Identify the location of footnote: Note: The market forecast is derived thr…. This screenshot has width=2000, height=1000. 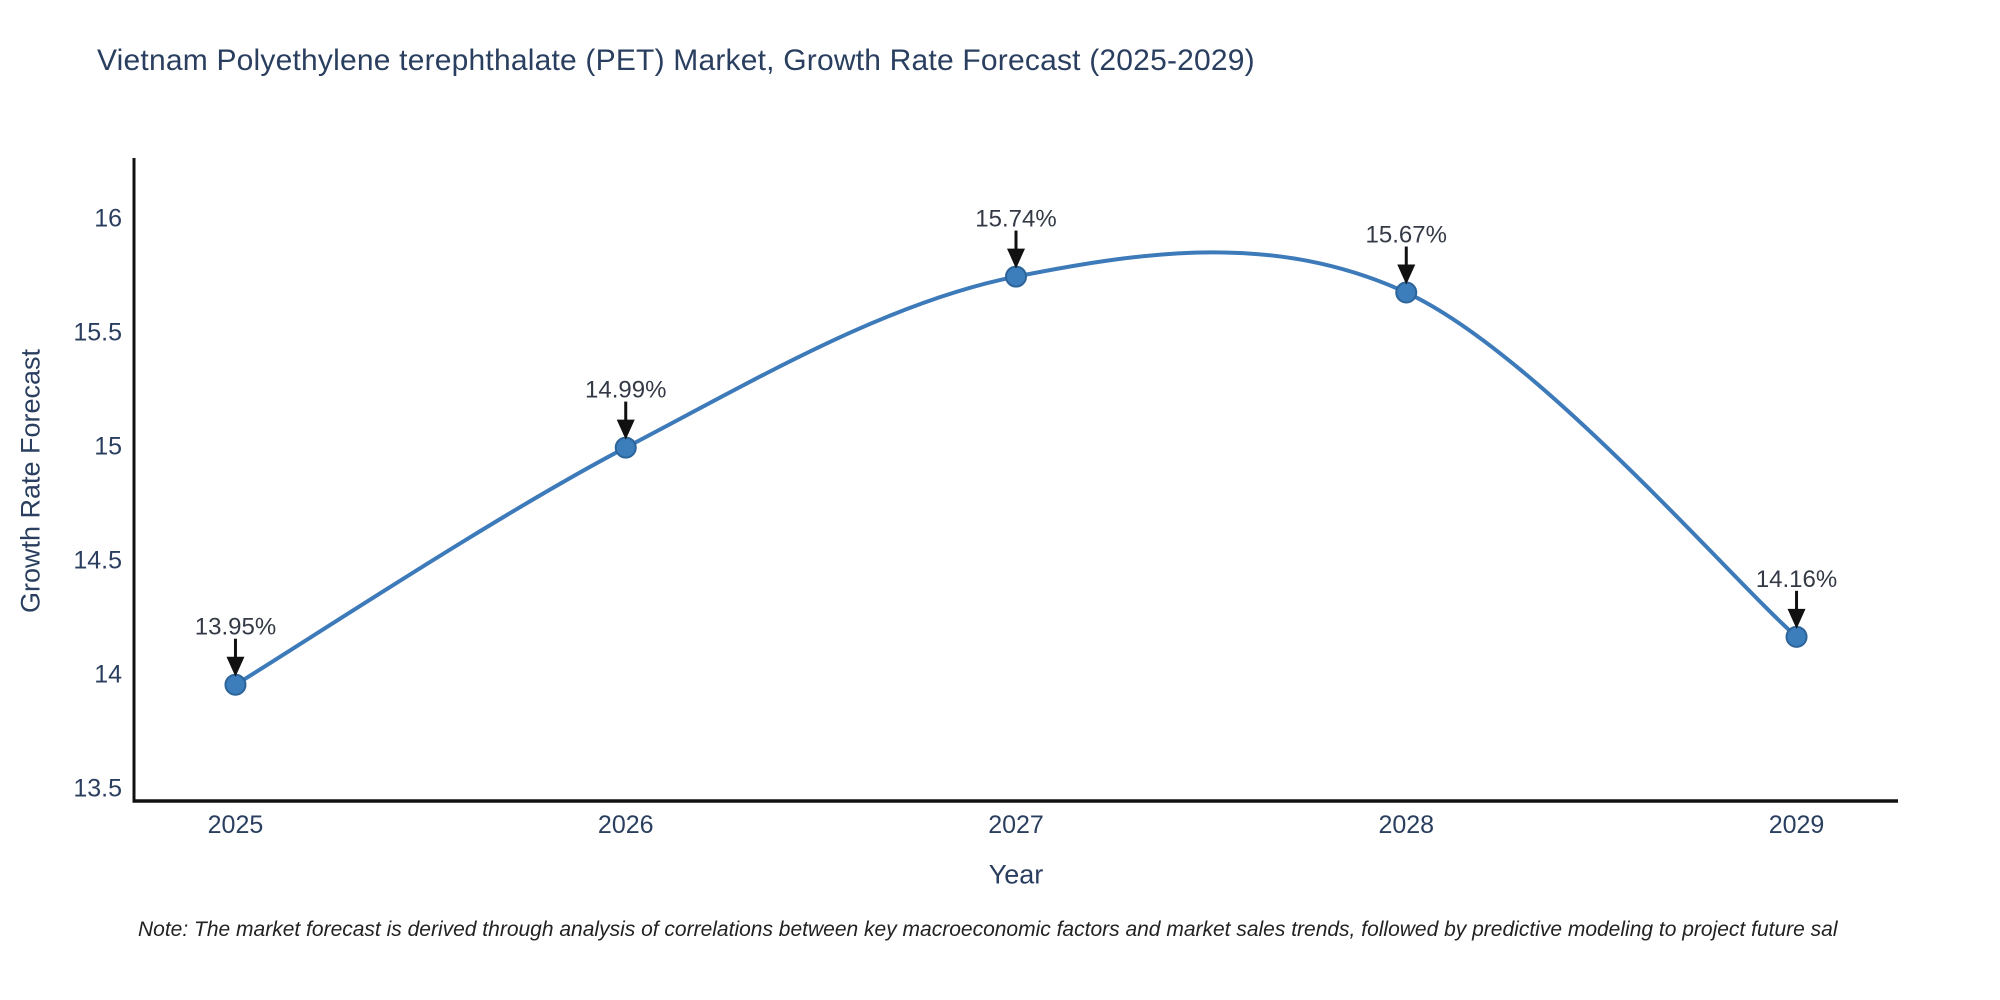
(988, 929).